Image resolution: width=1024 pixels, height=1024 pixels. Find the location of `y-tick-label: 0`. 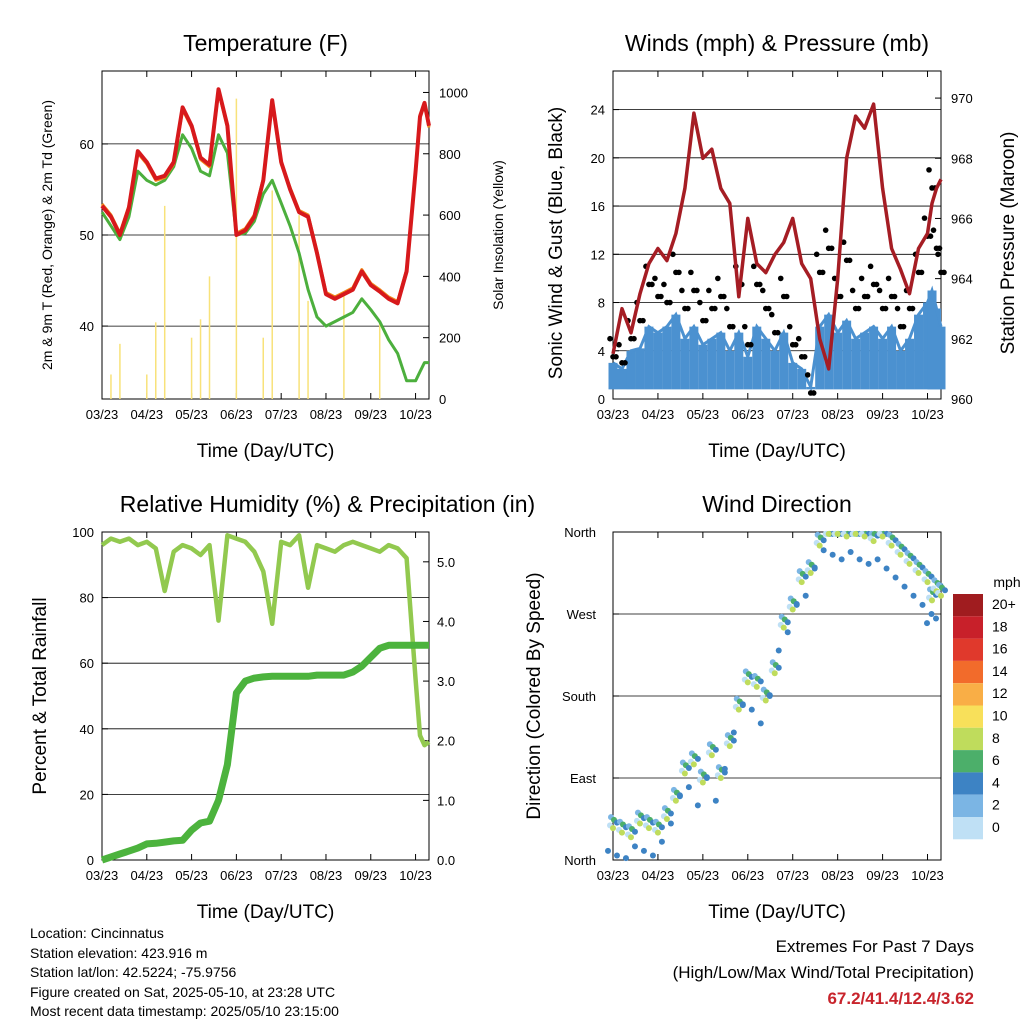

y-tick-label: 0 is located at coordinates (90, 860).